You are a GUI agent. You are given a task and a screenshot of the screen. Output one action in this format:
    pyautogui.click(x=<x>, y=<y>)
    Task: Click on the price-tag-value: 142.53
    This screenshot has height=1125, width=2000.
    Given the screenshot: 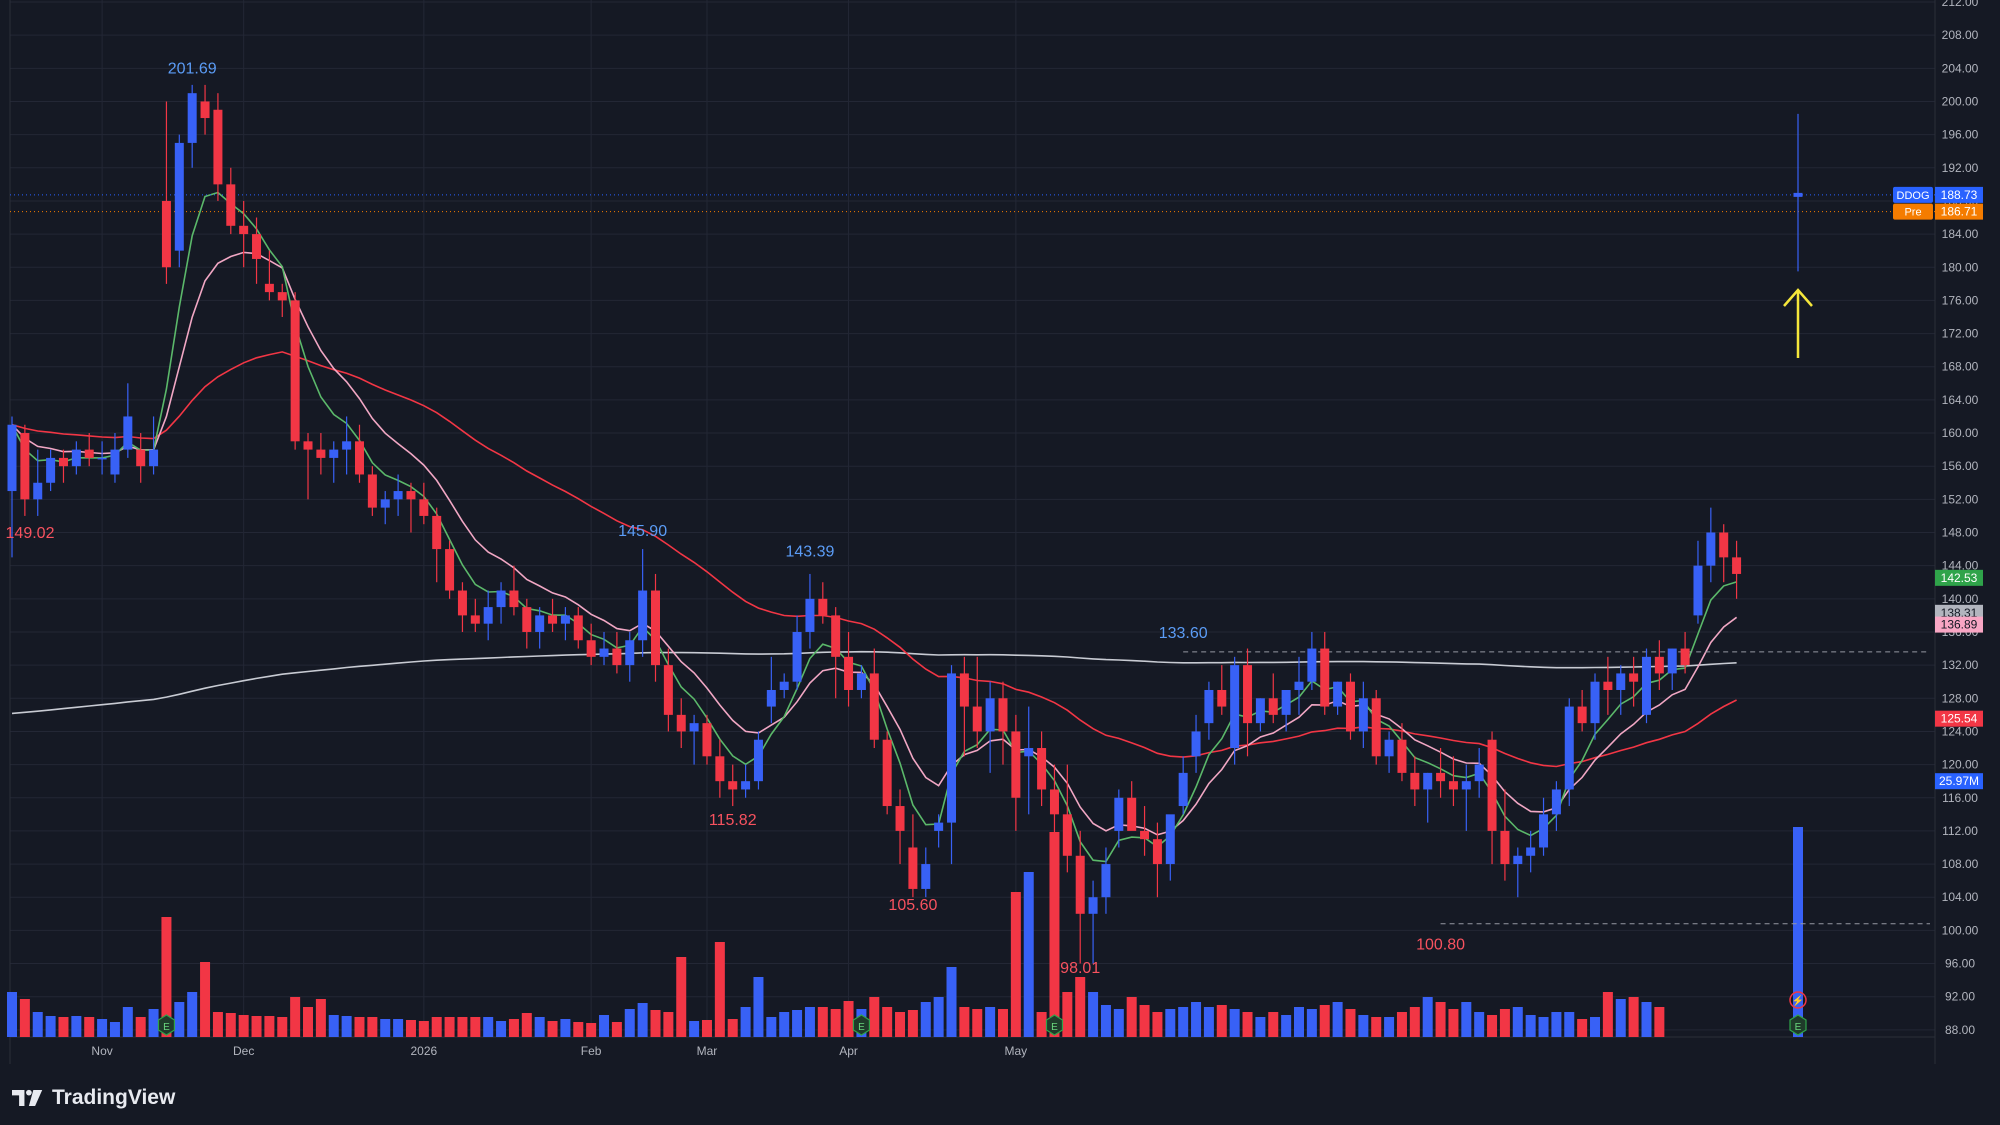 What is the action you would take?
    pyautogui.click(x=1959, y=578)
    